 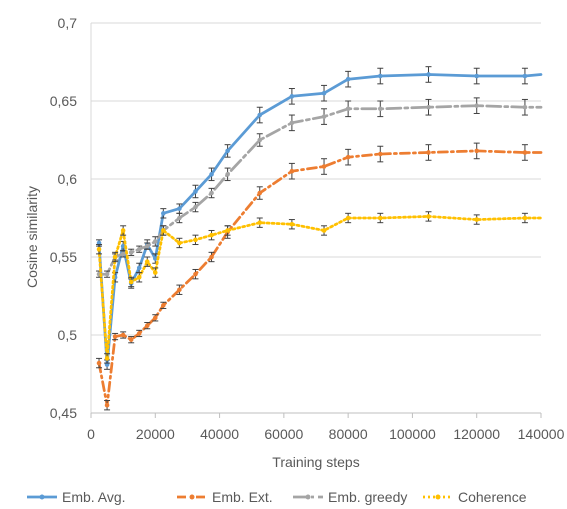 What do you see at coordinates (219, 434) in the screenshot?
I see `x-tick-label: 40000` at bounding box center [219, 434].